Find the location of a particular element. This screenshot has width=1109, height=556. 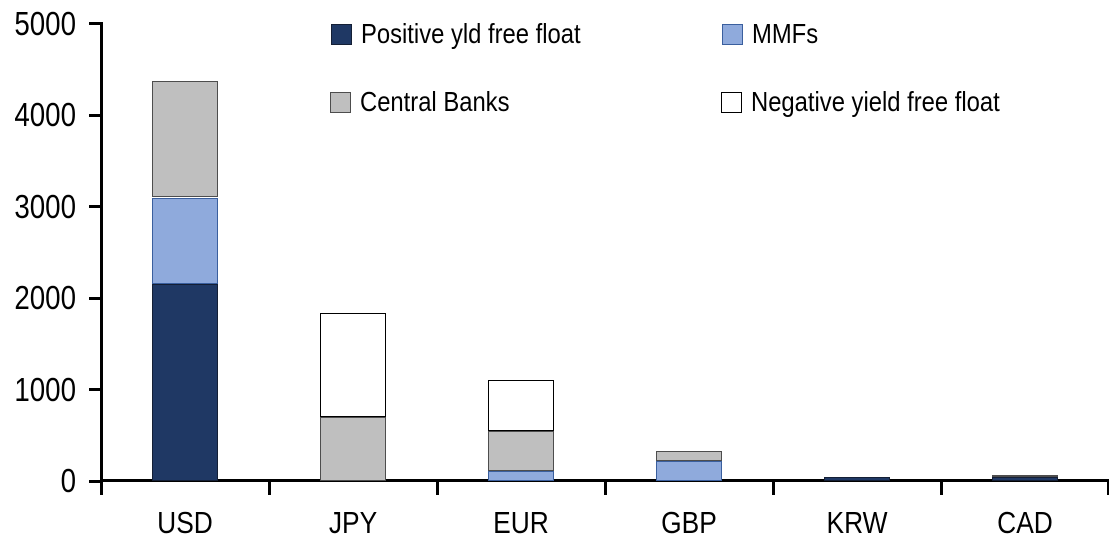

bar-segment-usd-mmfs is located at coordinates (185, 241).